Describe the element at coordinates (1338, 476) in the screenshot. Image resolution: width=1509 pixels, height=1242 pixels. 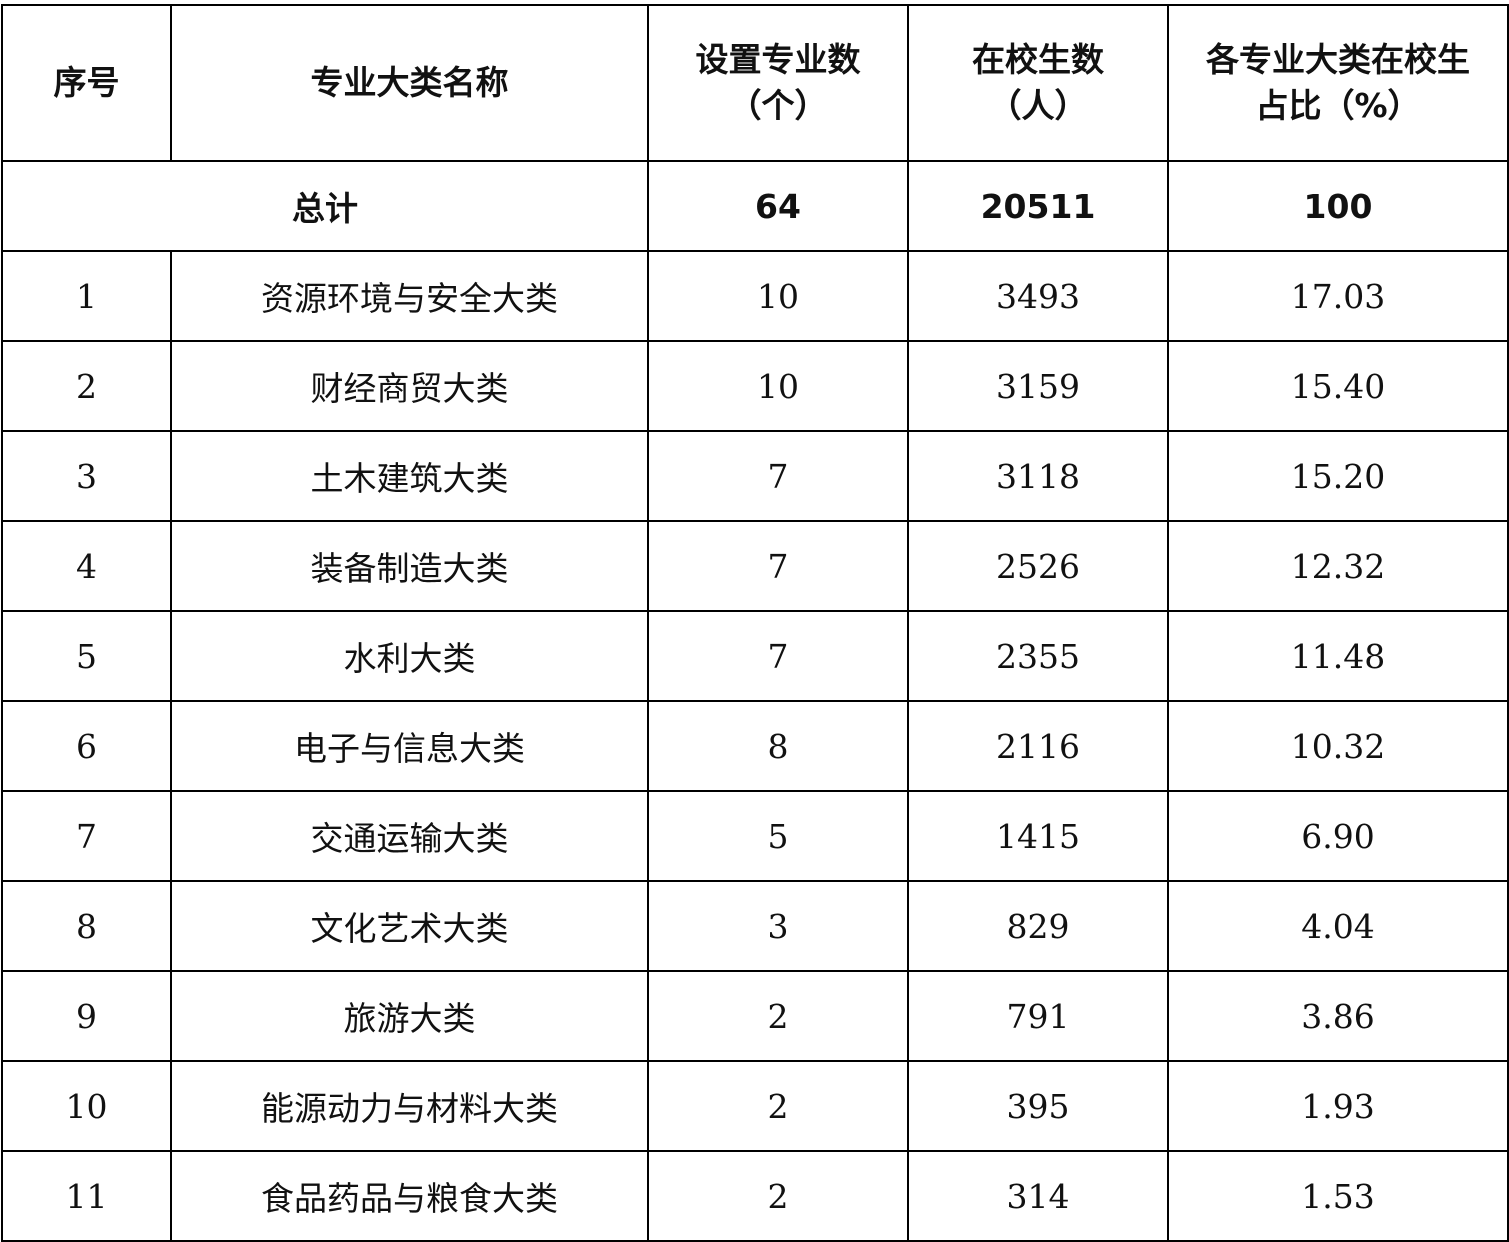
I see `table-cell: 15.20` at that location.